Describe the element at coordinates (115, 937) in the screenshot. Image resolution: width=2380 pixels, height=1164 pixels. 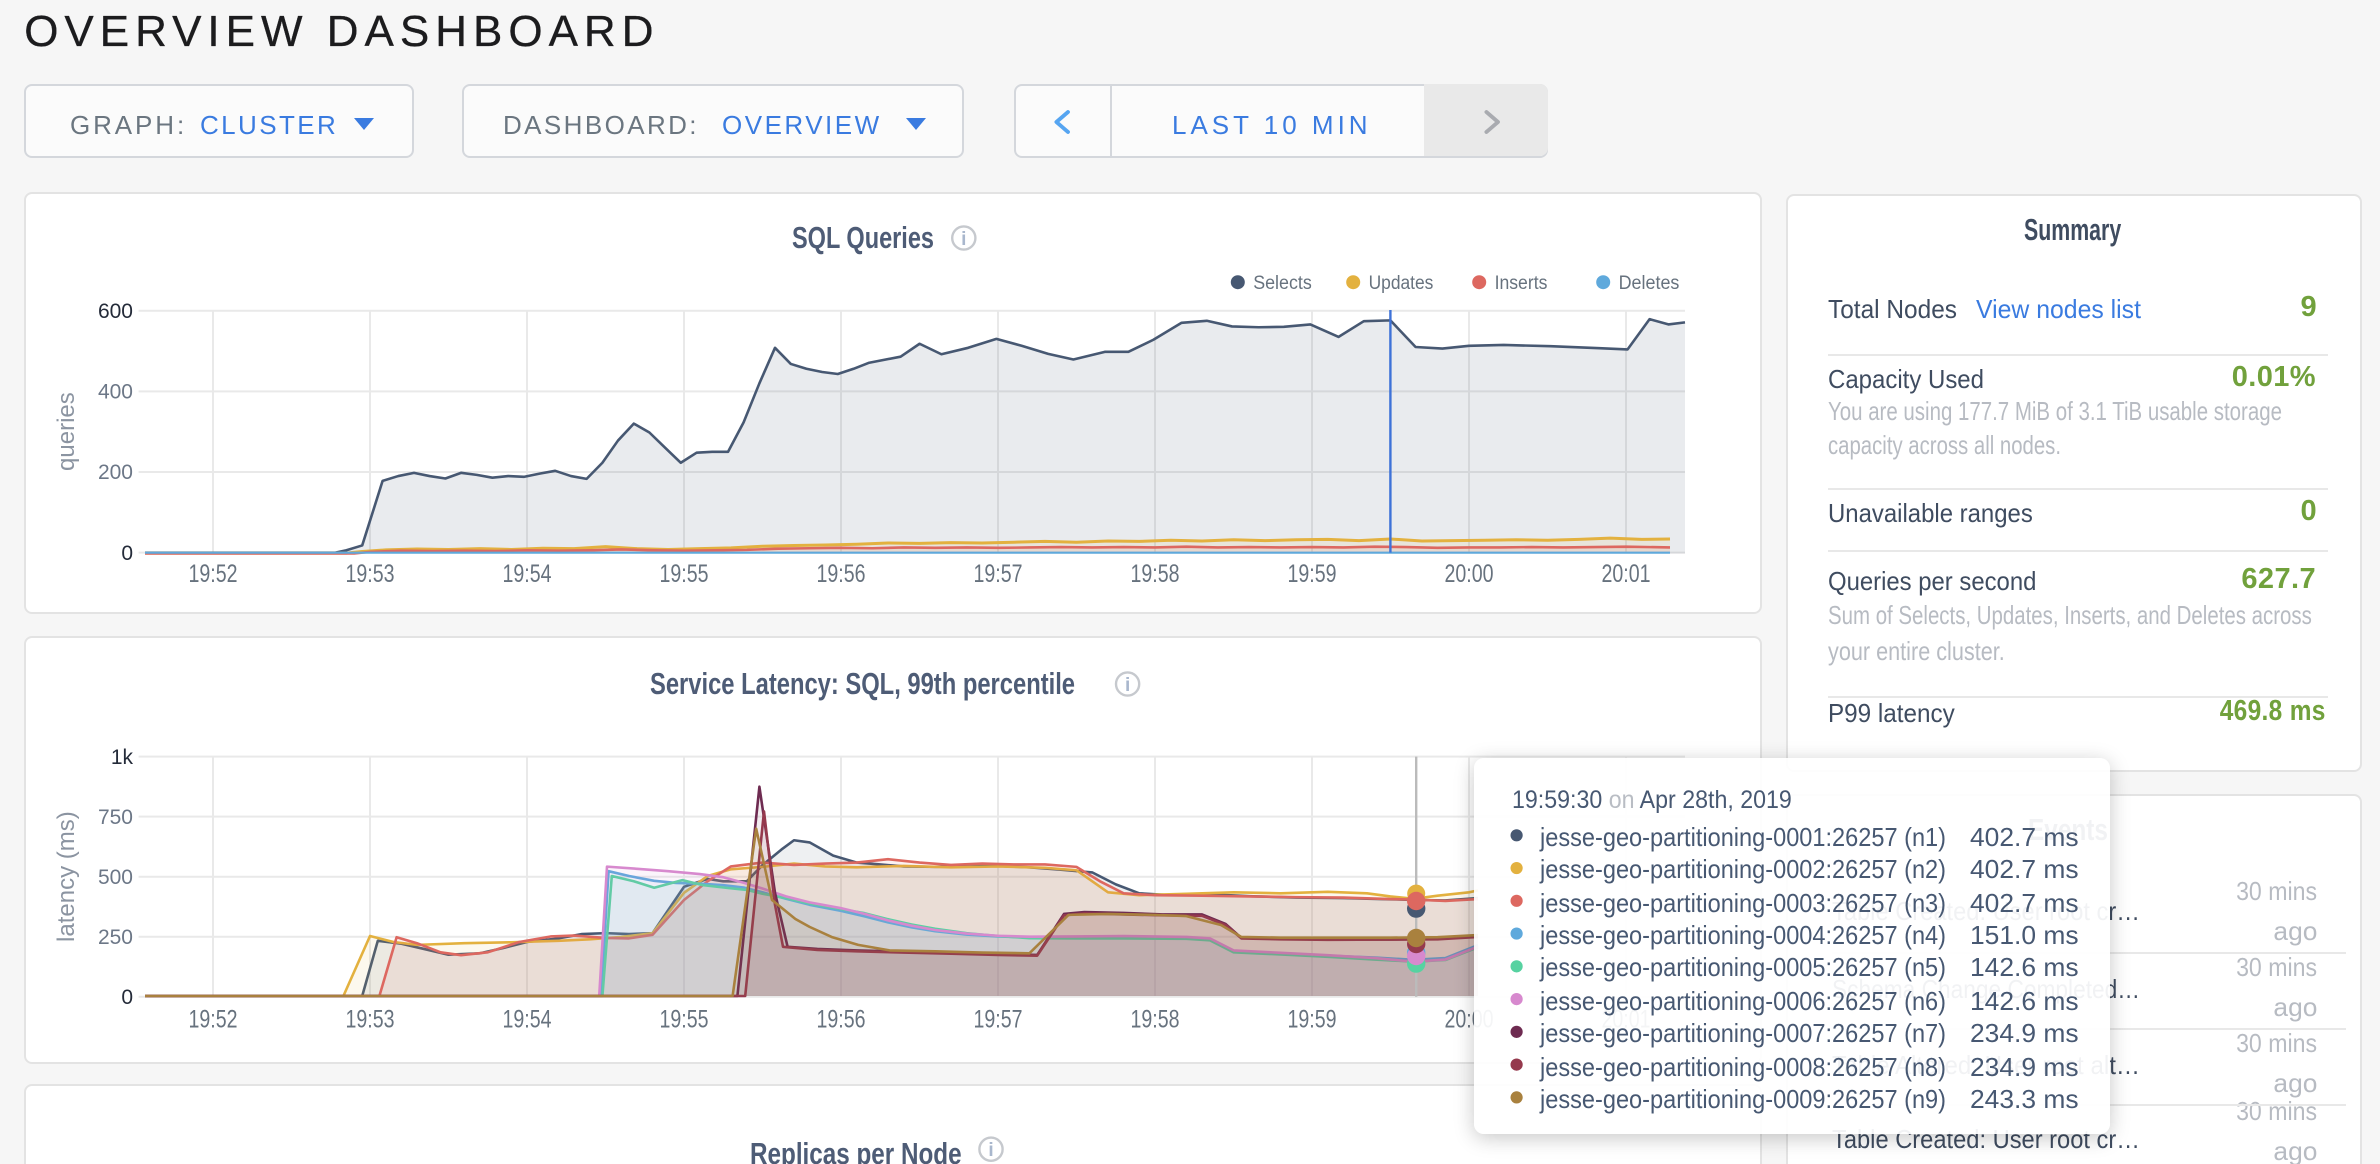
I see `svg-text: 250` at that location.